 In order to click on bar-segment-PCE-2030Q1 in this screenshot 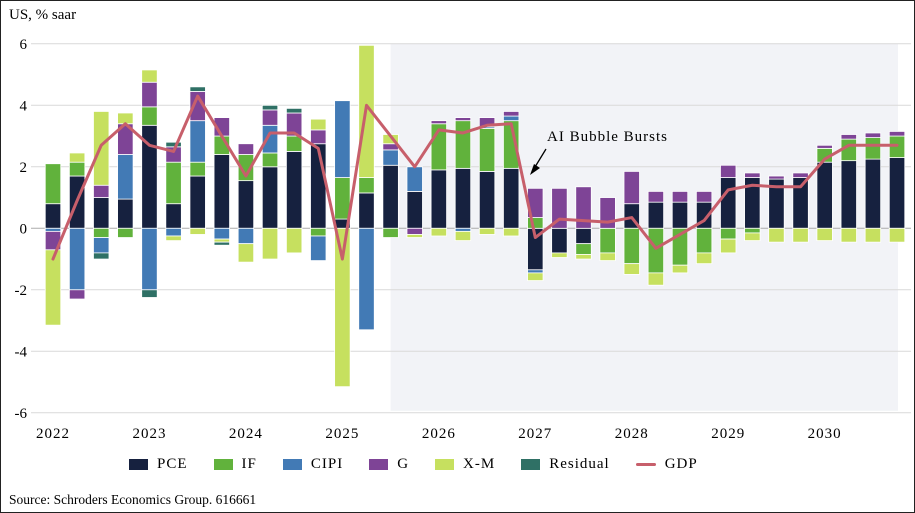, I will do `click(824, 195)`.